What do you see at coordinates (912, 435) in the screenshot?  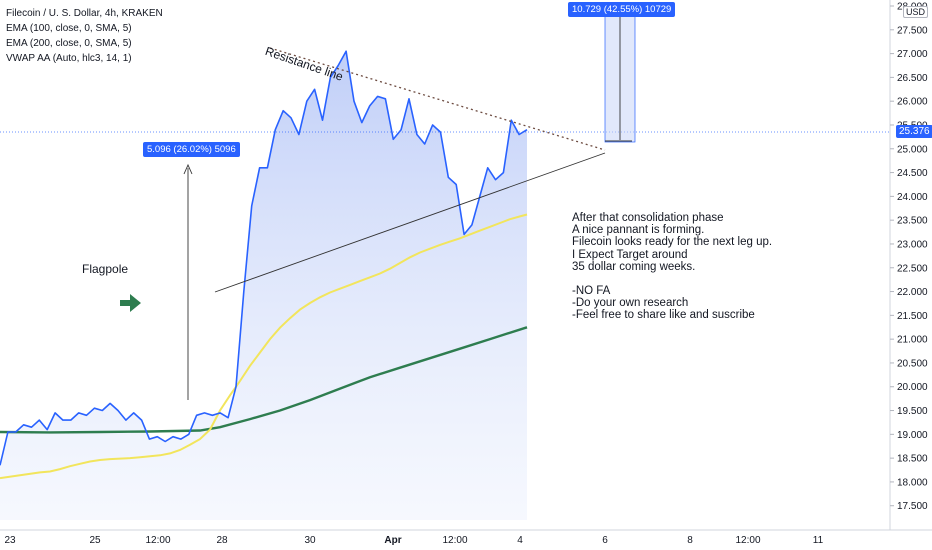 I see `y-tick-label: 19.000` at bounding box center [912, 435].